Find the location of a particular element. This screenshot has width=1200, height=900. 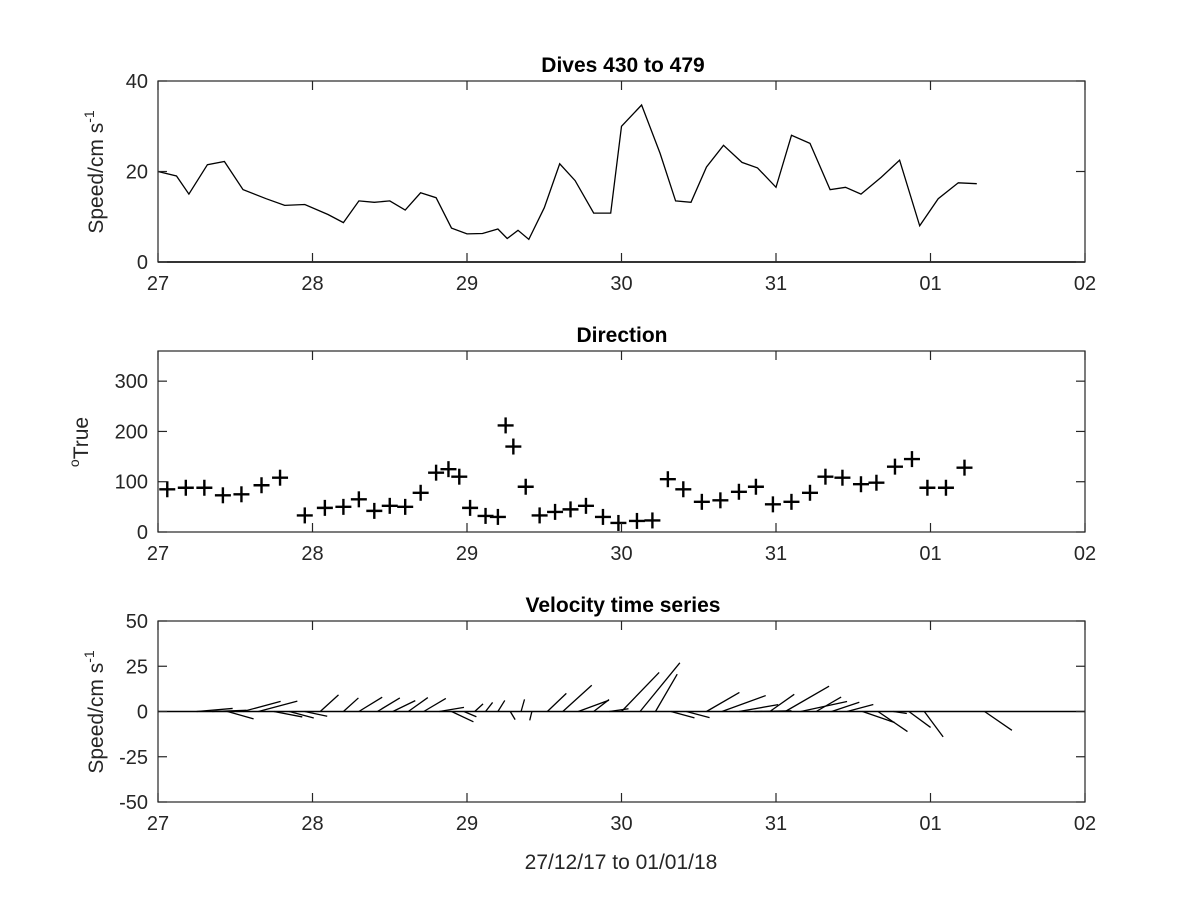

velocity-y-tick-label: -25 is located at coordinates (133, 758).